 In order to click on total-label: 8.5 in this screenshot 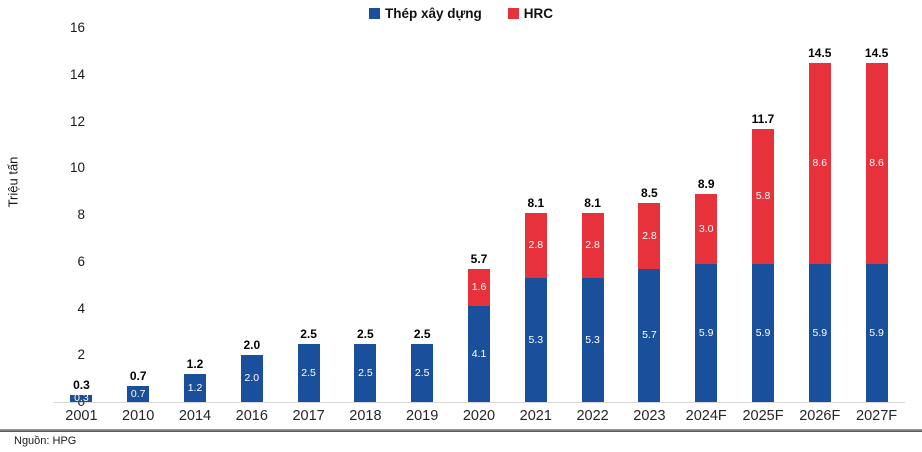, I will do `click(649, 193)`.